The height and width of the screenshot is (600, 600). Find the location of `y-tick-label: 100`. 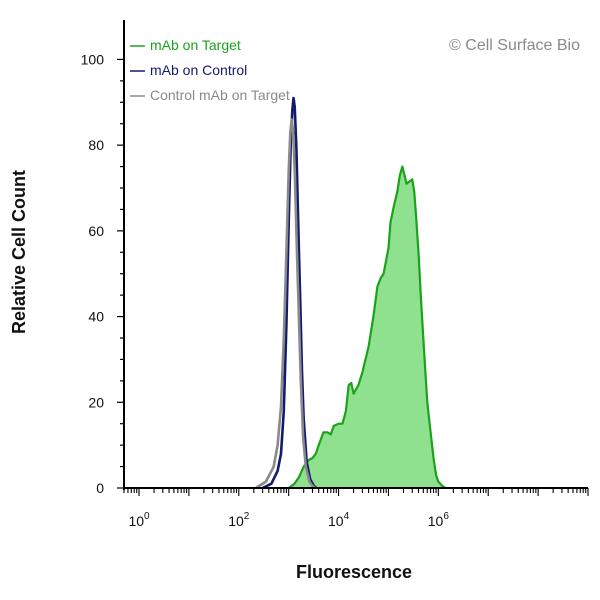

y-tick-label: 100 is located at coordinates (93, 59).